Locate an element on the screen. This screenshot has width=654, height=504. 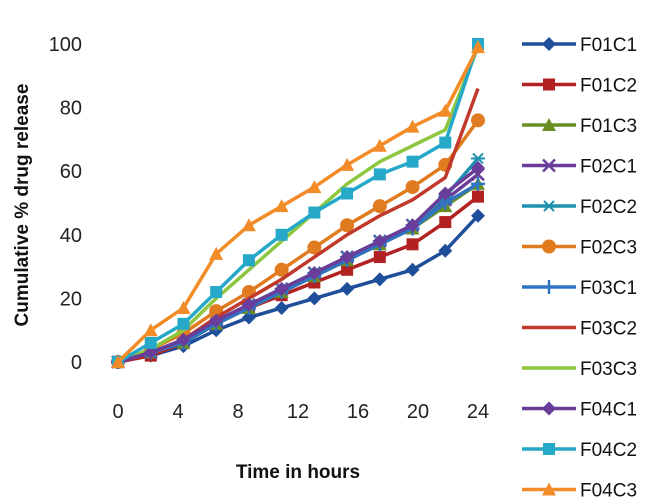
legend-item: F02C1 is located at coordinates (579, 167).